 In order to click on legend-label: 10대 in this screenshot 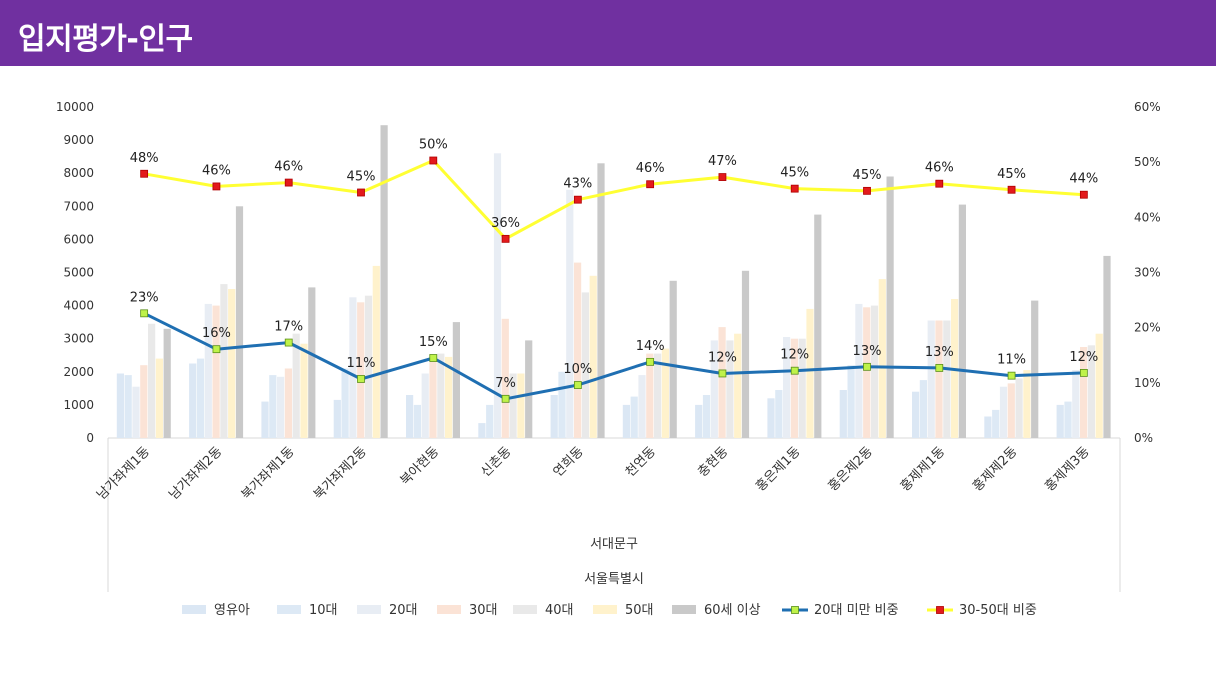, I will do `click(323, 610)`.